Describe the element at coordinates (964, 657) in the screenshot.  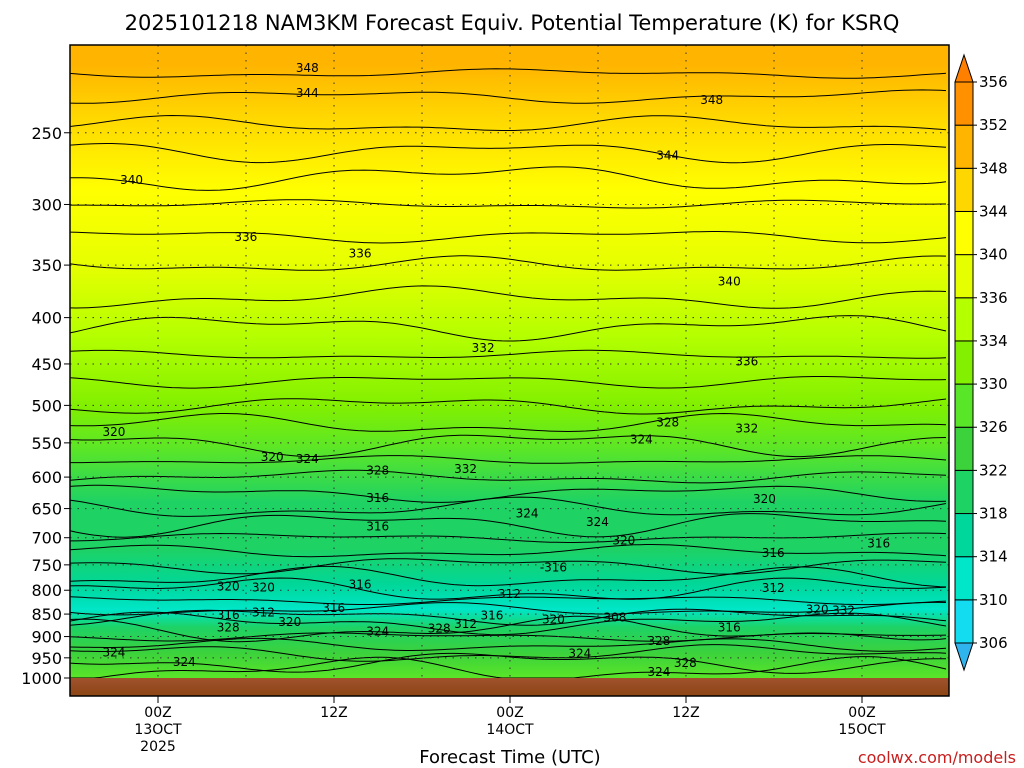
I see `colorbar-bottom-arrow` at that location.